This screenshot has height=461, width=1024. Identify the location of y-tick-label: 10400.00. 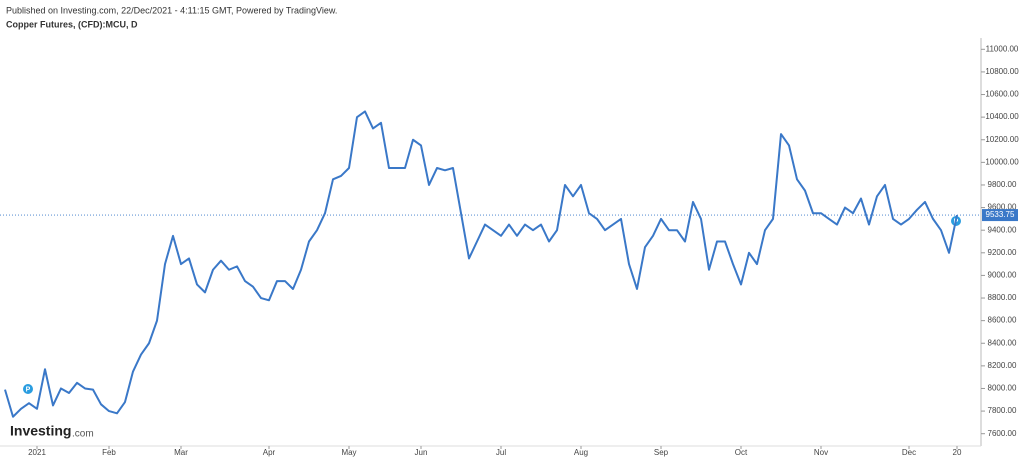
(1002, 116).